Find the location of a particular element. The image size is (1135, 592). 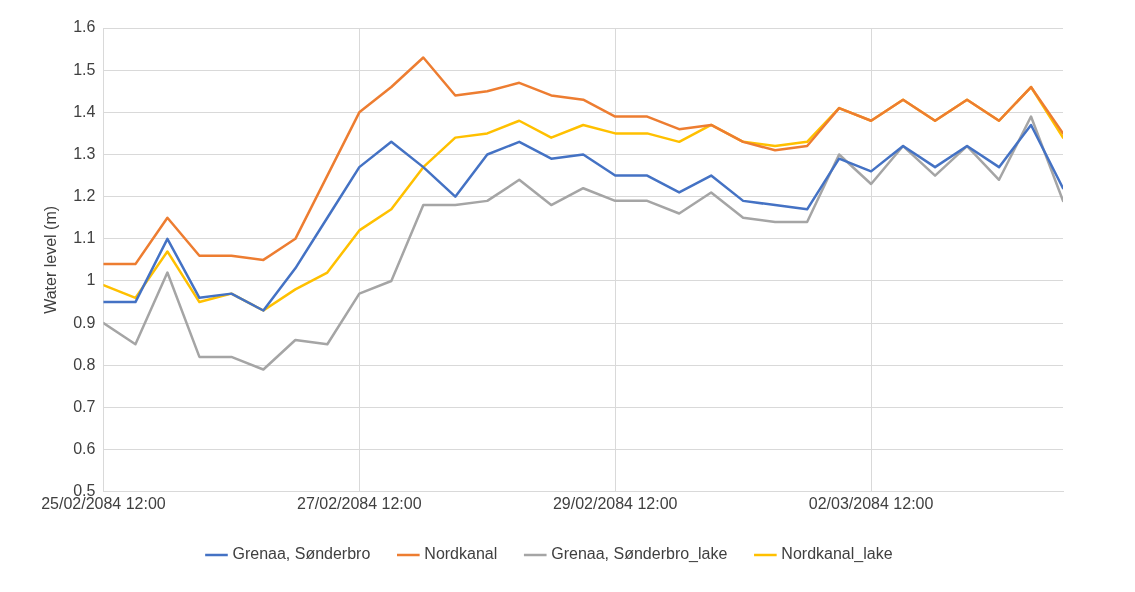

y-tick-label: 0.8 is located at coordinates (84, 364).